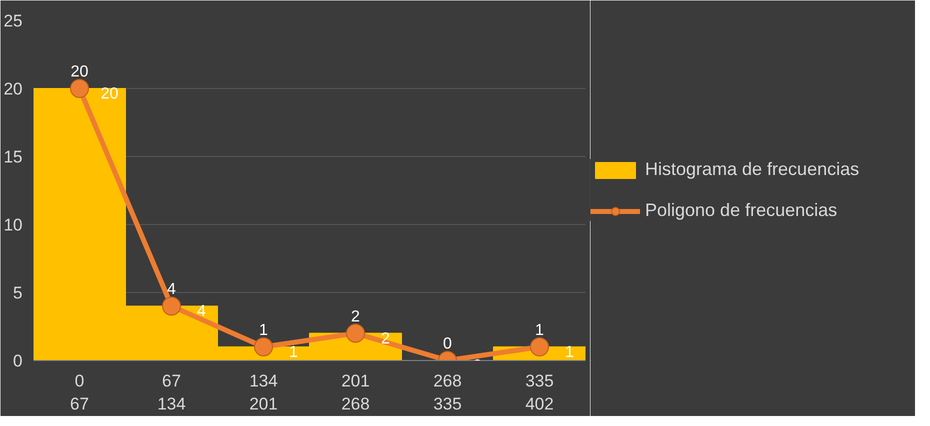 The width and height of the screenshot is (930, 426). What do you see at coordinates (752, 169) in the screenshot?
I see `legend-label: Histograma de frecuencias` at bounding box center [752, 169].